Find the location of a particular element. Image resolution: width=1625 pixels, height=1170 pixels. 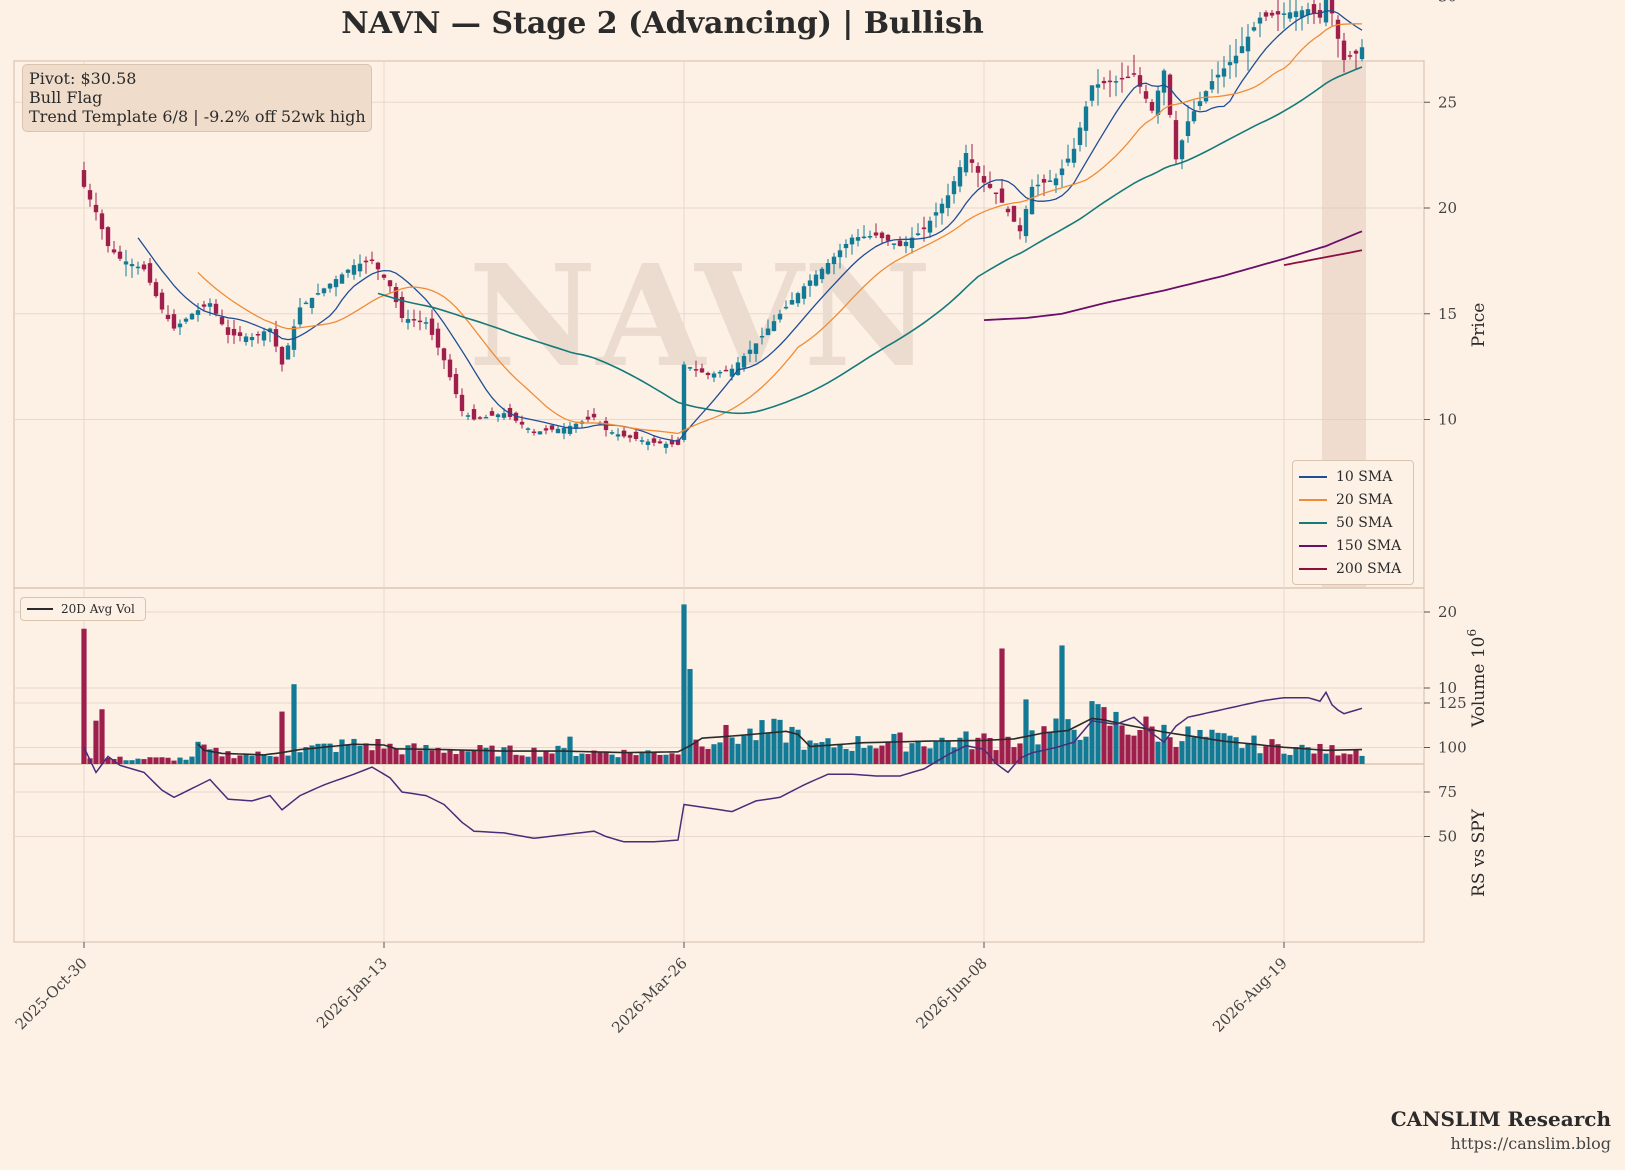

price-axis-label: Price is located at coordinates (1479, 325).